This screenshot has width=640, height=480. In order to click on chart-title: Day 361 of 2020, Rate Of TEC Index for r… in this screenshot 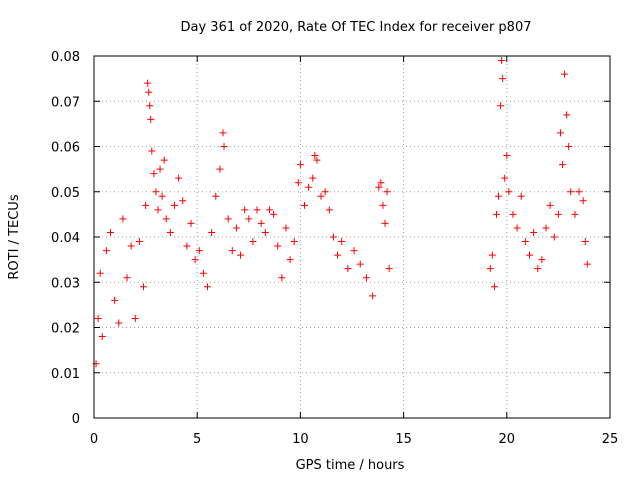, I will do `click(356, 27)`.